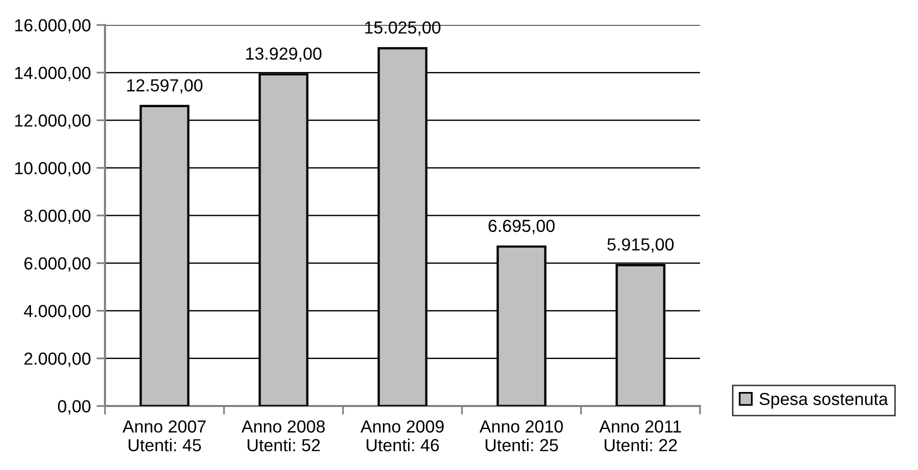 Image resolution: width=918 pixels, height=470 pixels. Describe the element at coordinates (640, 245) in the screenshot. I see `data-label: 5.915,00` at that location.